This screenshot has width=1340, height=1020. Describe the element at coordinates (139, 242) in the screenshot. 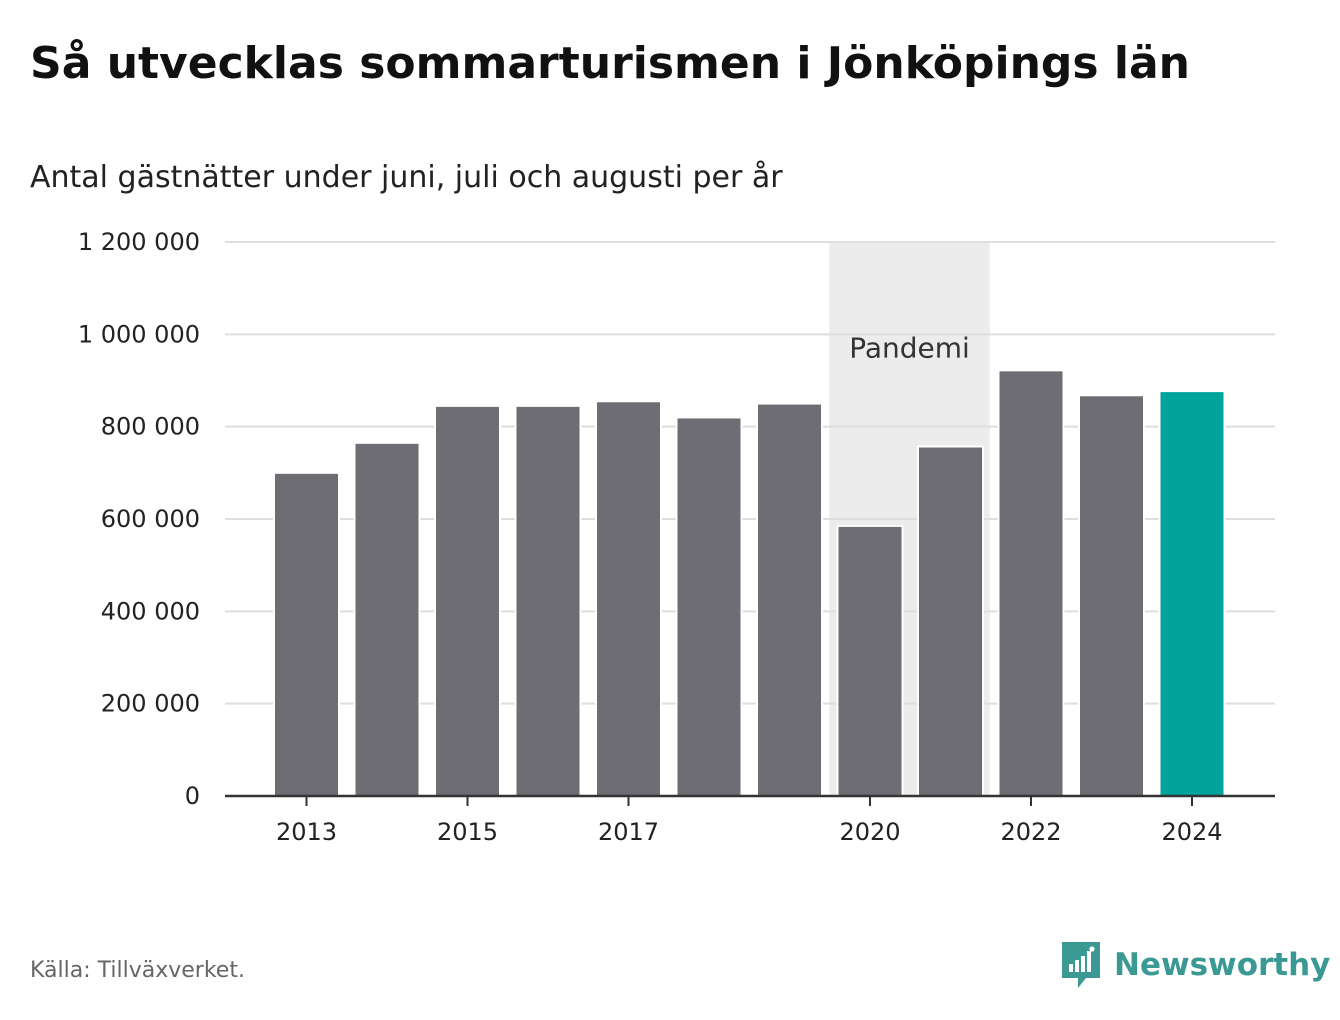

I see `y-tick-label: 1 200 000` at that location.